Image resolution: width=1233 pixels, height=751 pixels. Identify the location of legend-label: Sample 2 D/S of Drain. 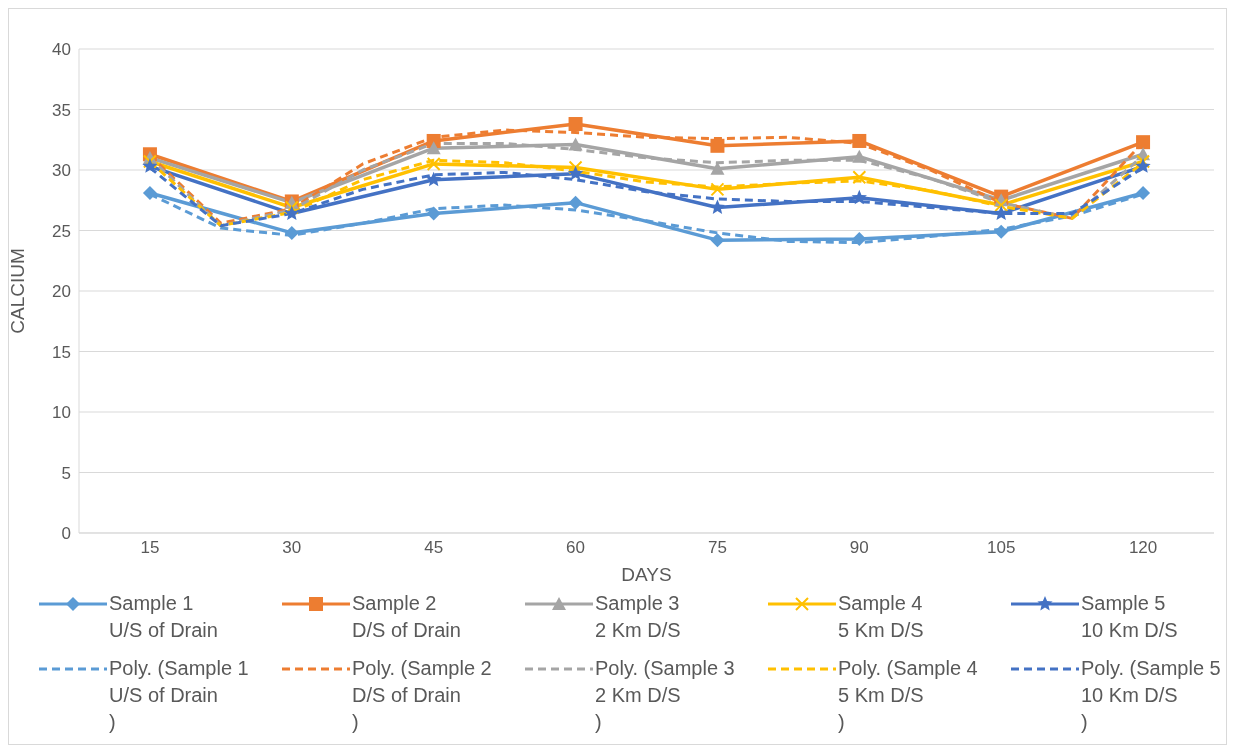
(406, 617).